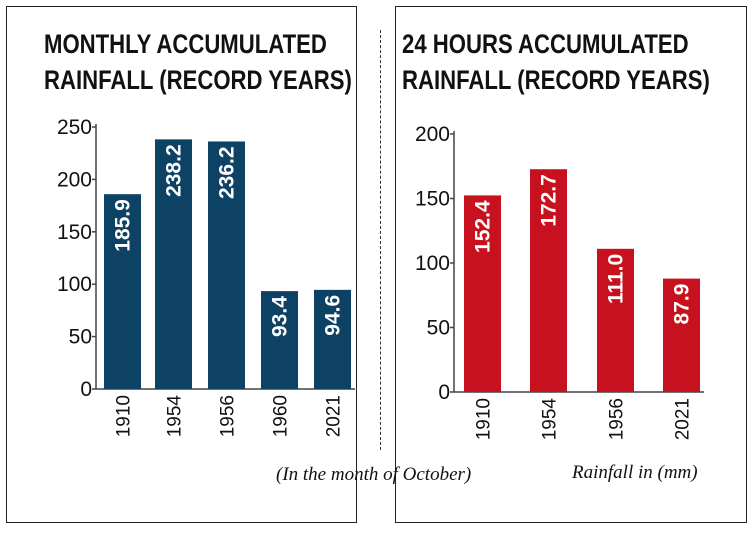 The height and width of the screenshot is (533, 753). Describe the element at coordinates (432, 263) in the screenshot. I see `daily-y-tick-label: 100` at that location.